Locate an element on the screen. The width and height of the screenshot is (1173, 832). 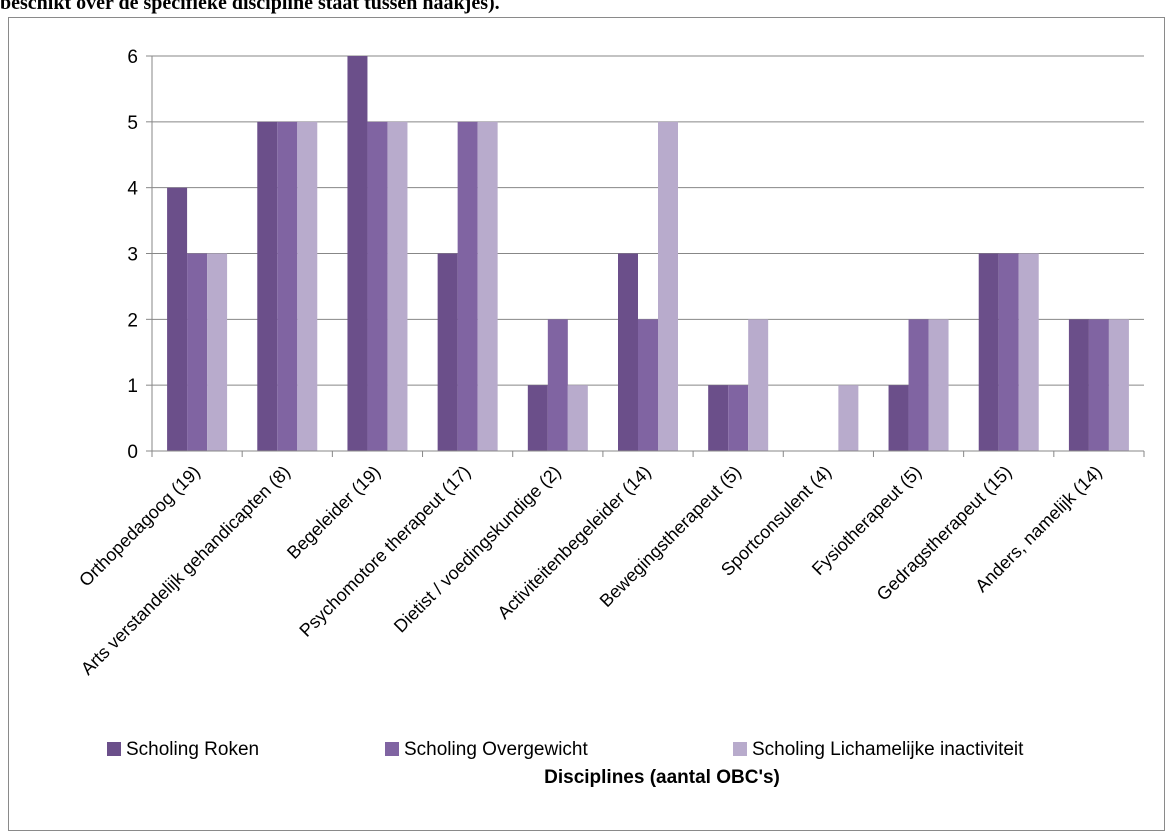
y-tick-labels: 0 1 2 3 4 5 6 is located at coordinates (132, 255).